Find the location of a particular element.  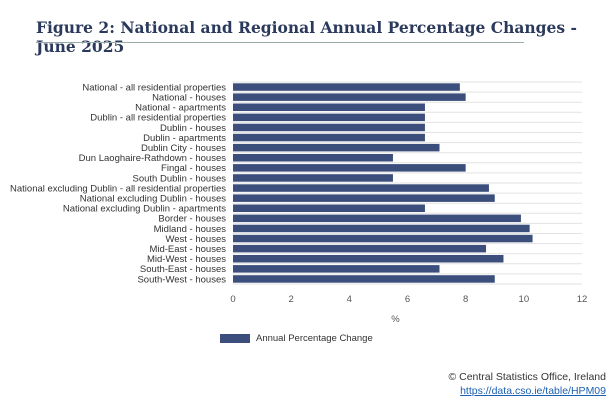

category-label: Mid-West - houses is located at coordinates (186, 259).